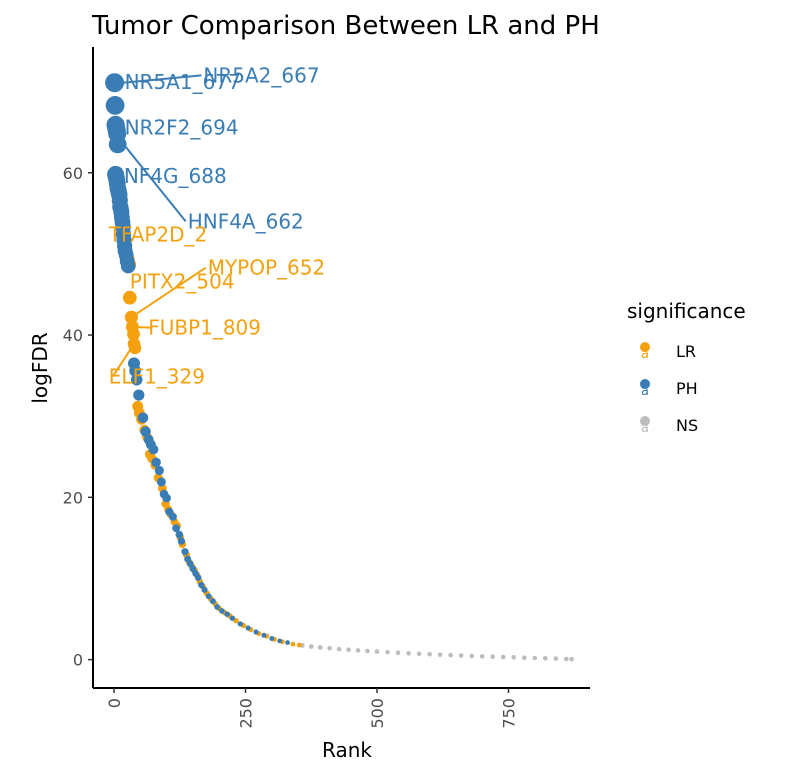 Image resolution: width=802 pixels, height=771 pixels. Describe the element at coordinates (345, 26) in the screenshot. I see `chart-title: Tumor Comparison Between LR and PH` at that location.